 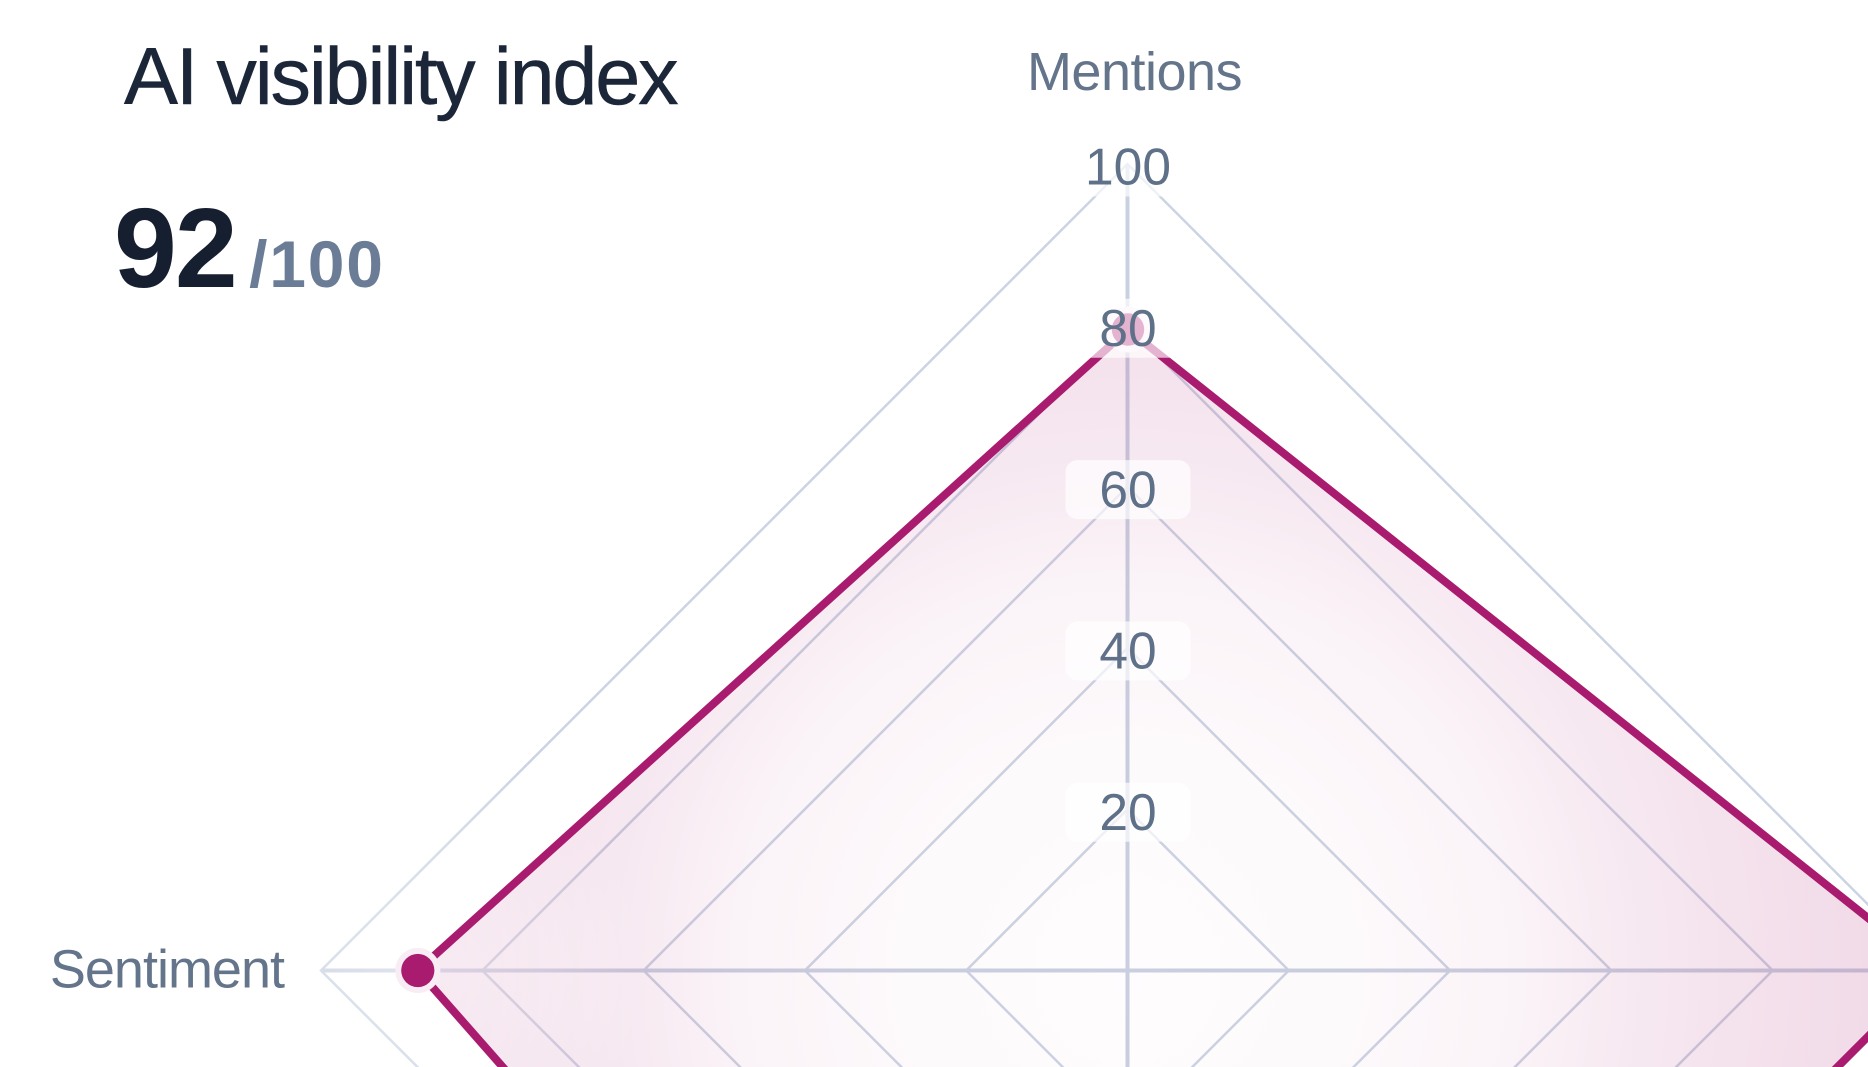 I want to click on svg-text: 40, so click(x=1127, y=651).